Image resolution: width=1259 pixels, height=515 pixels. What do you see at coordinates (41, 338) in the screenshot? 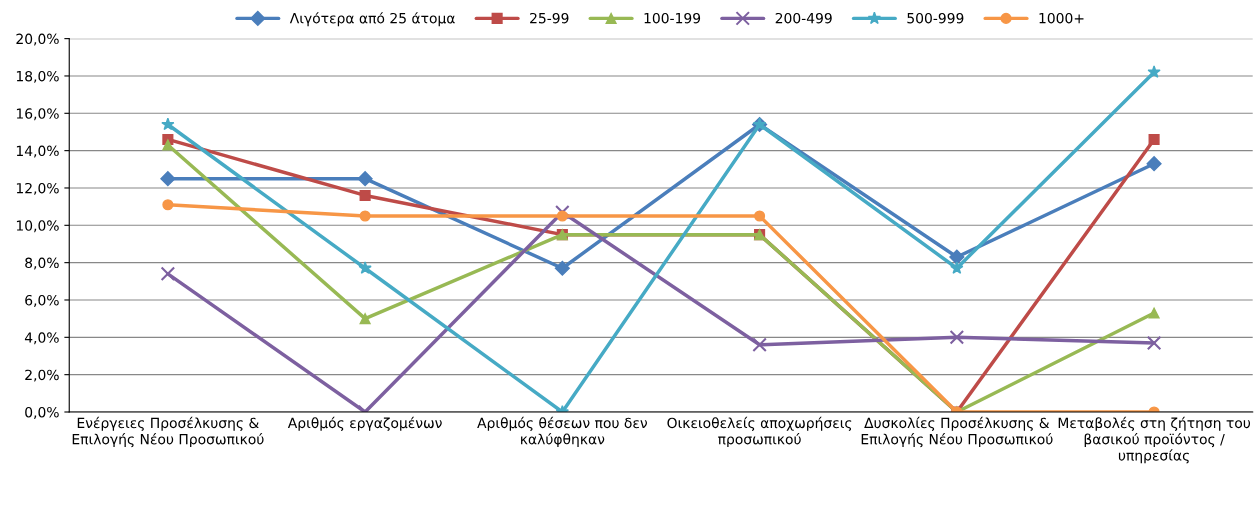
I see `y-tick-label: 4,0%` at bounding box center [41, 338].